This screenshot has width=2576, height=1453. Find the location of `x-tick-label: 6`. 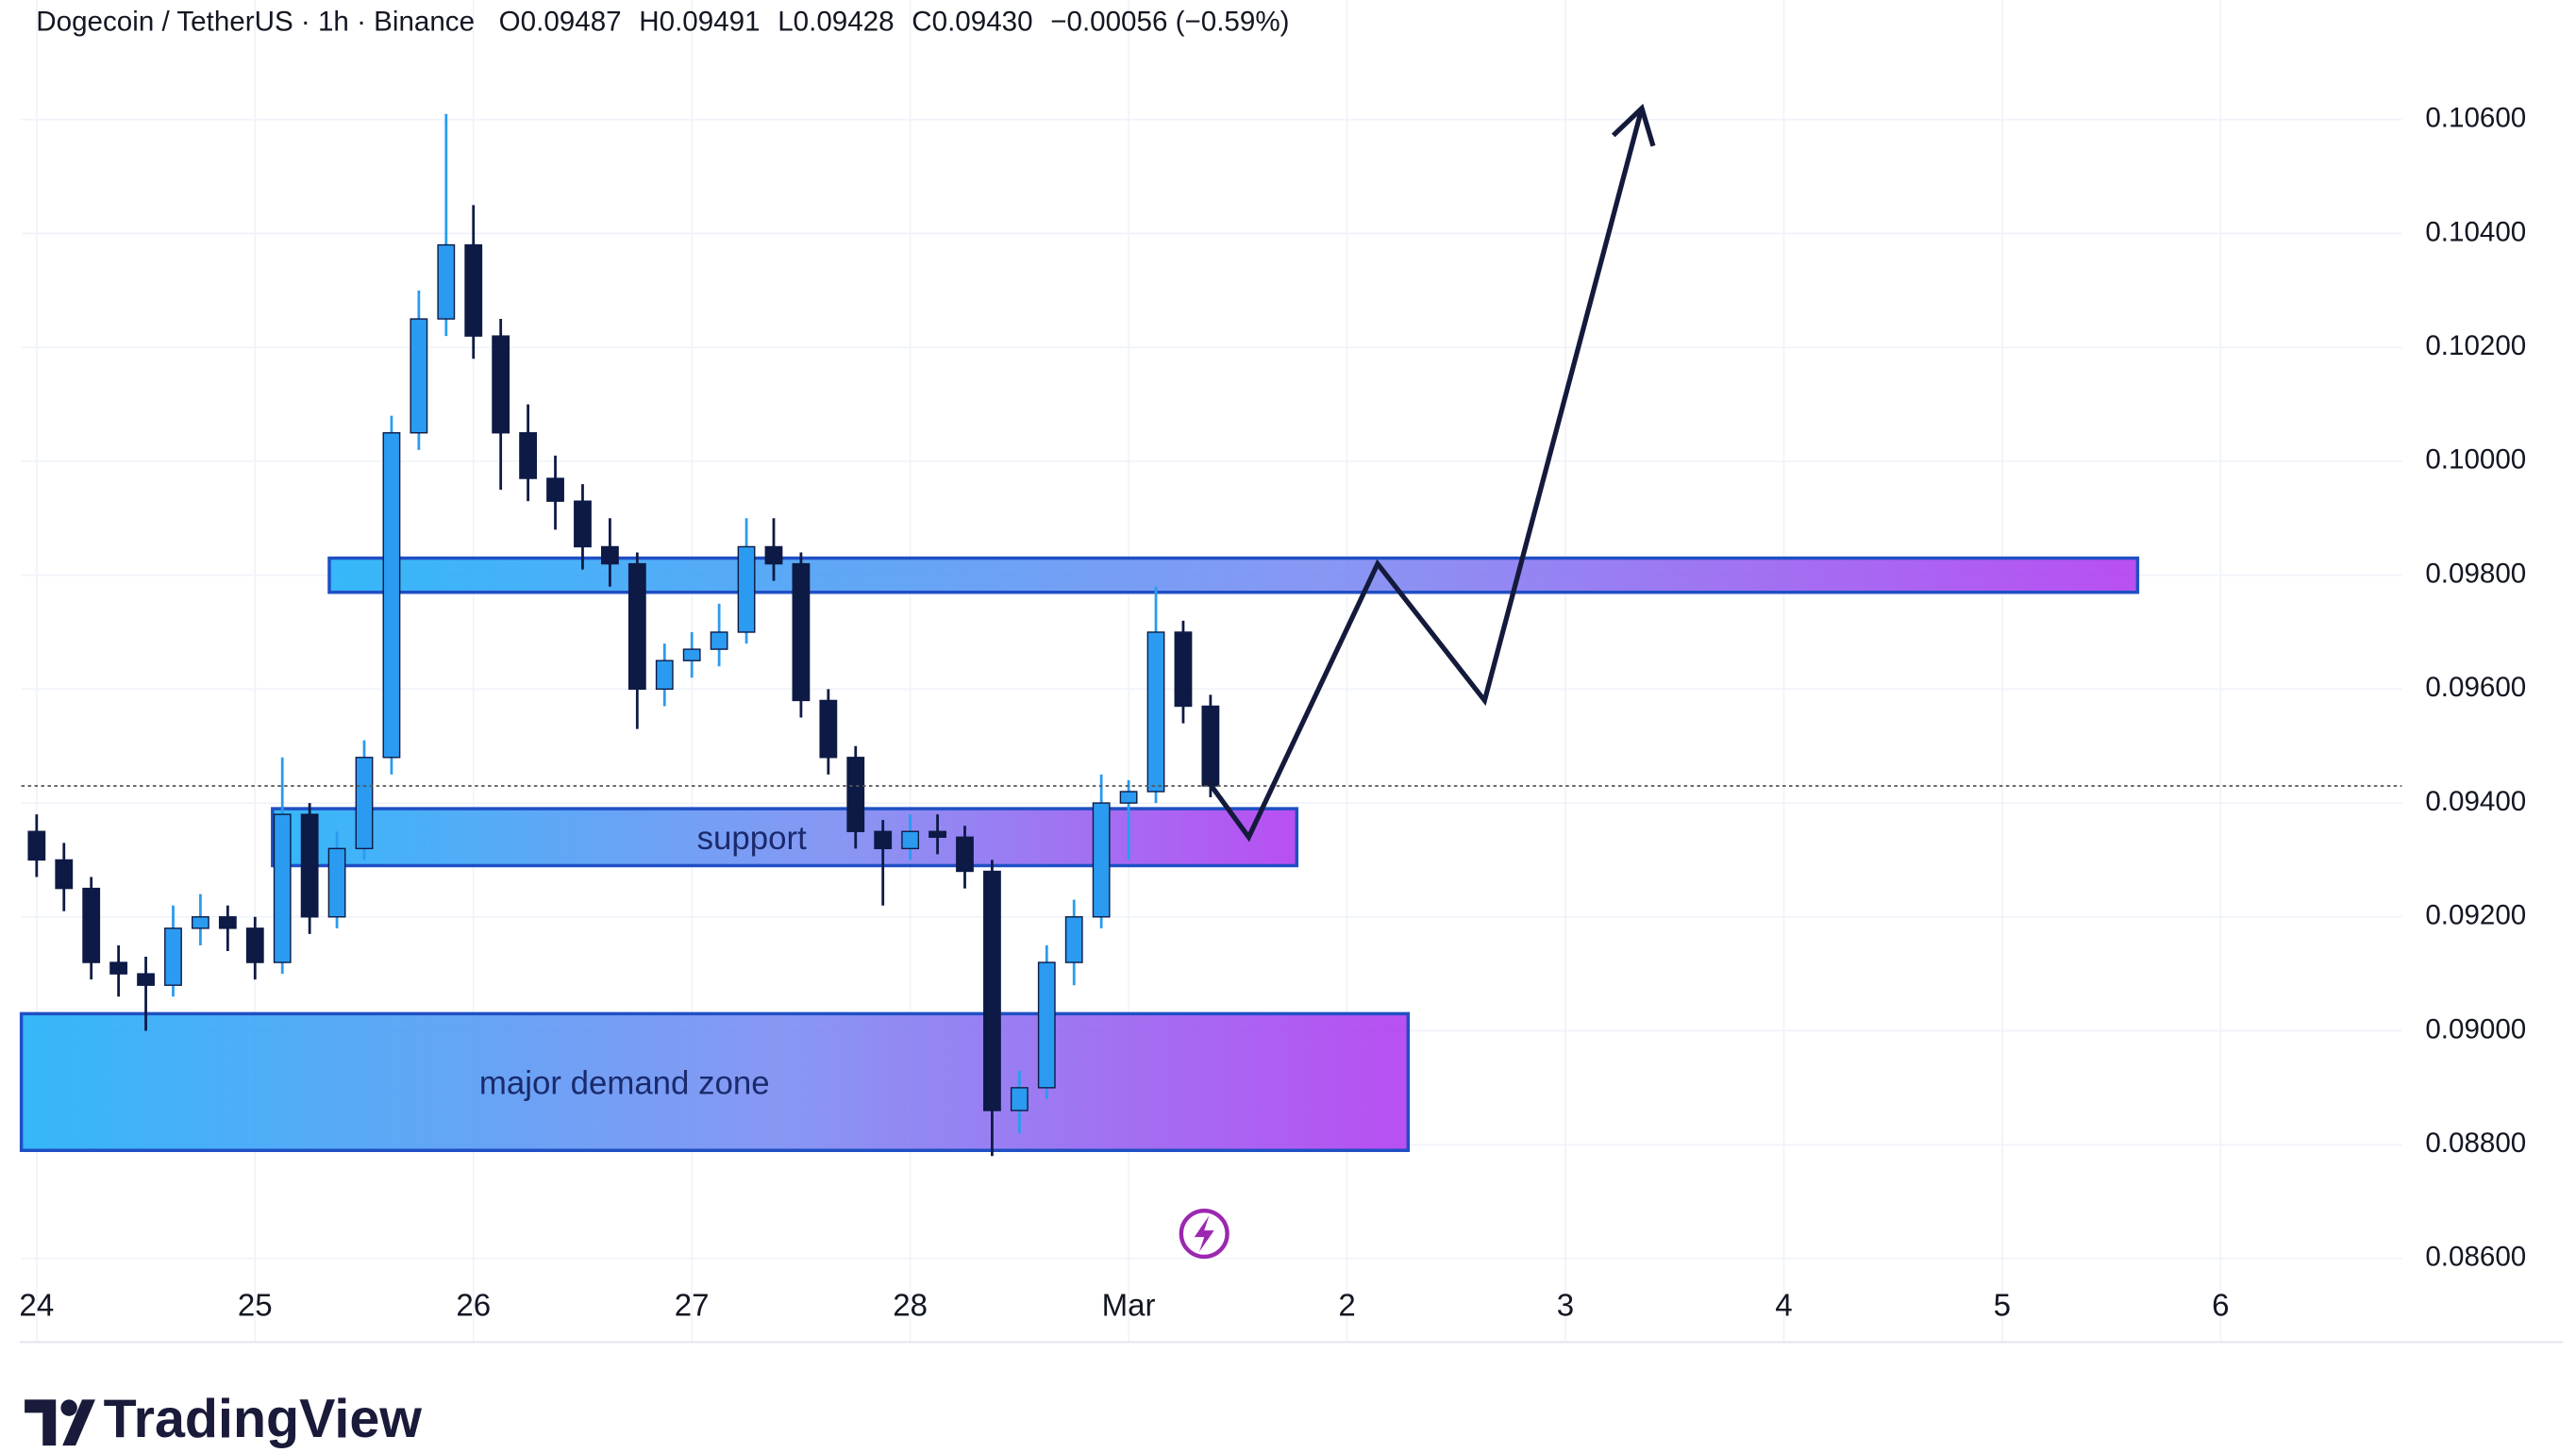

x-tick-label: 6 is located at coordinates (2220, 1306).